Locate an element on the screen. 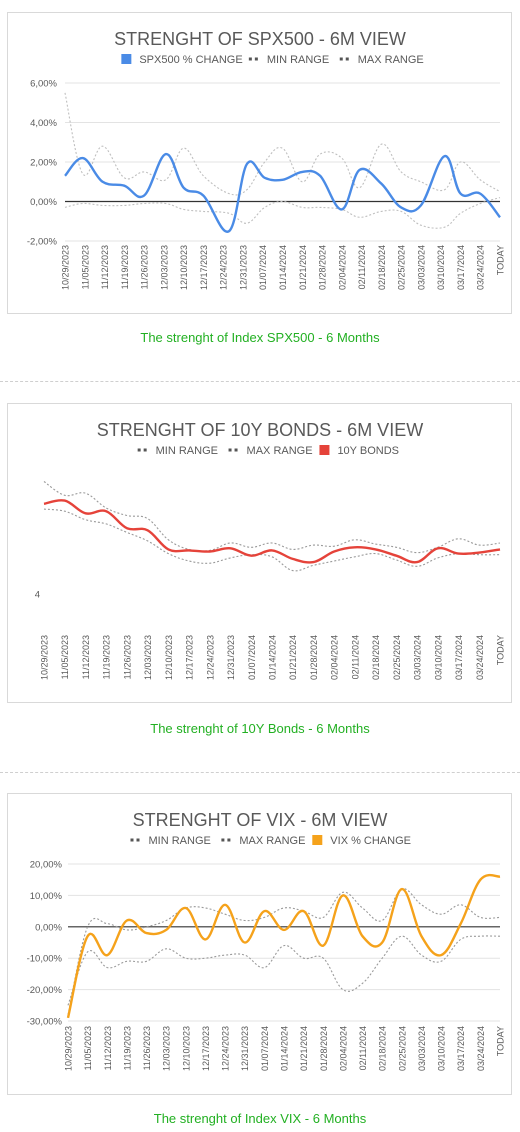 The image size is (520, 1132). vix-caption: The strenght of Index VIX - 6 Months is located at coordinates (260, 1118).